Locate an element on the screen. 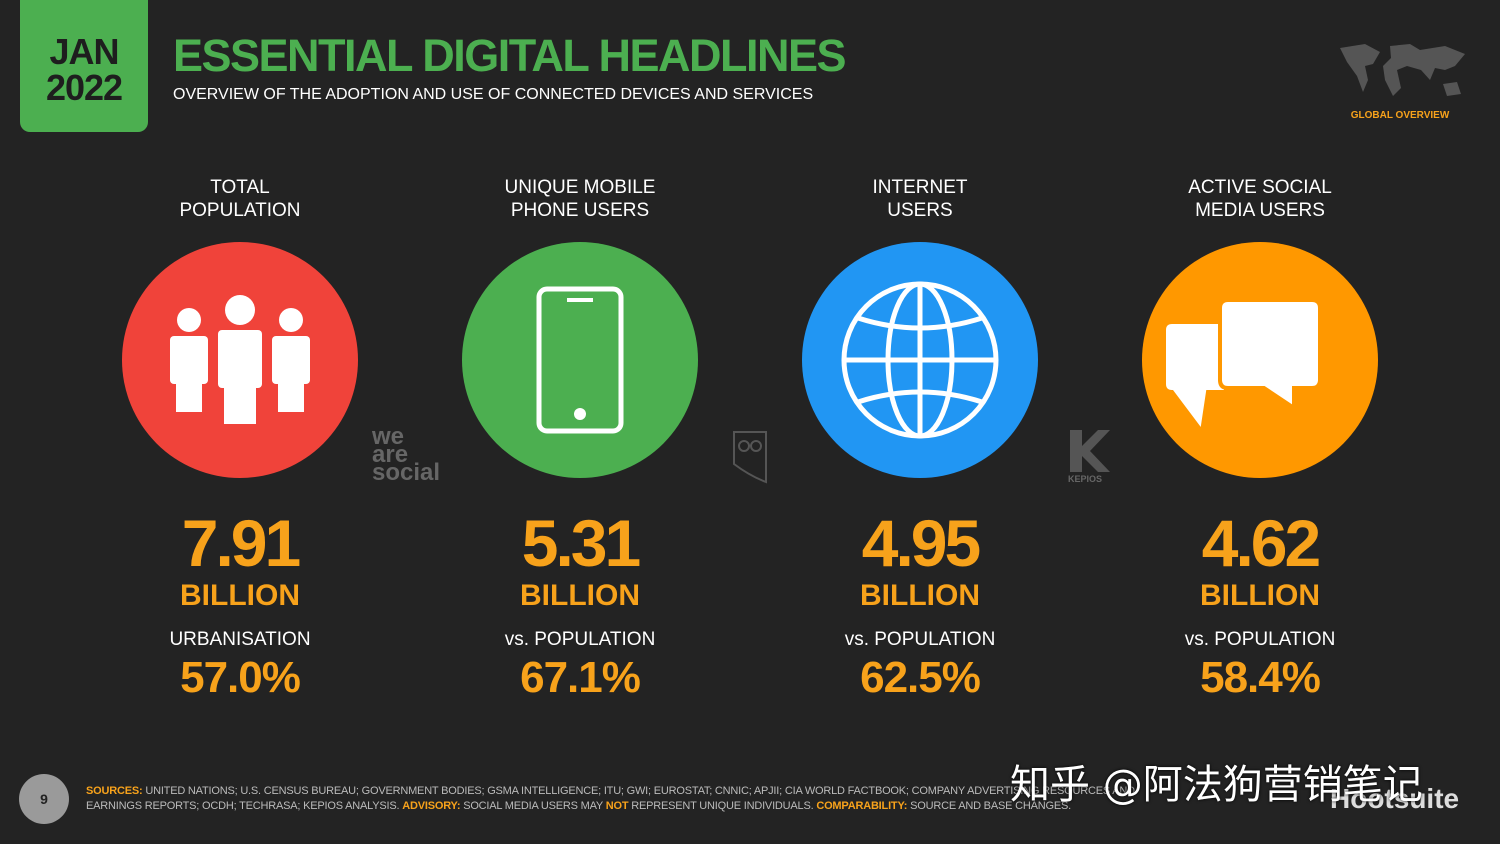 The image size is (1500, 844). stat-percent: 67.1% is located at coordinates (580, 677).